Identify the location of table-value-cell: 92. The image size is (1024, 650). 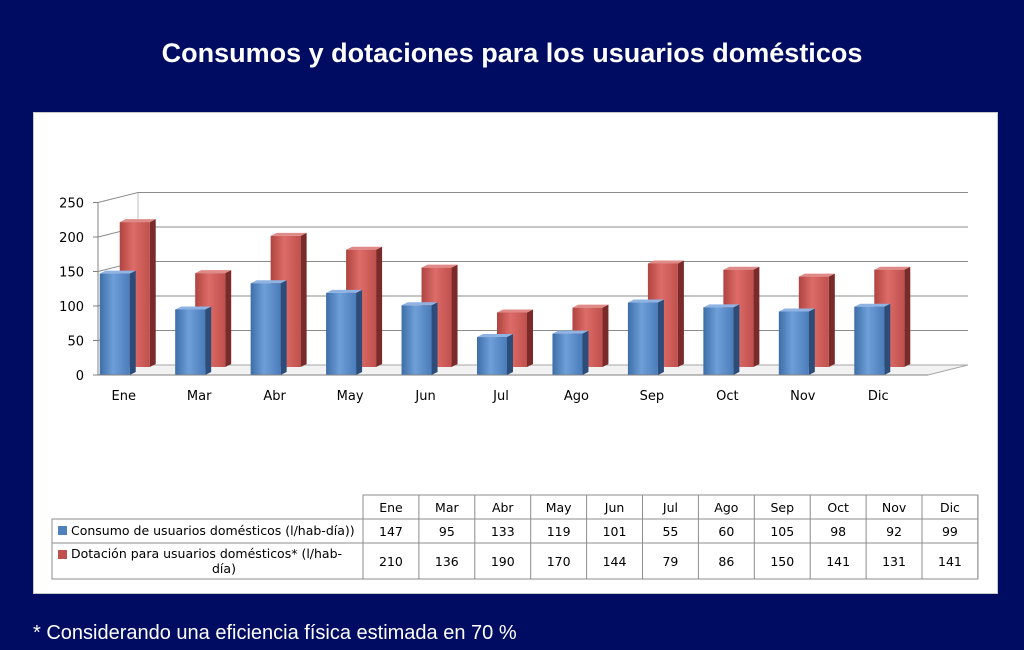
(894, 531).